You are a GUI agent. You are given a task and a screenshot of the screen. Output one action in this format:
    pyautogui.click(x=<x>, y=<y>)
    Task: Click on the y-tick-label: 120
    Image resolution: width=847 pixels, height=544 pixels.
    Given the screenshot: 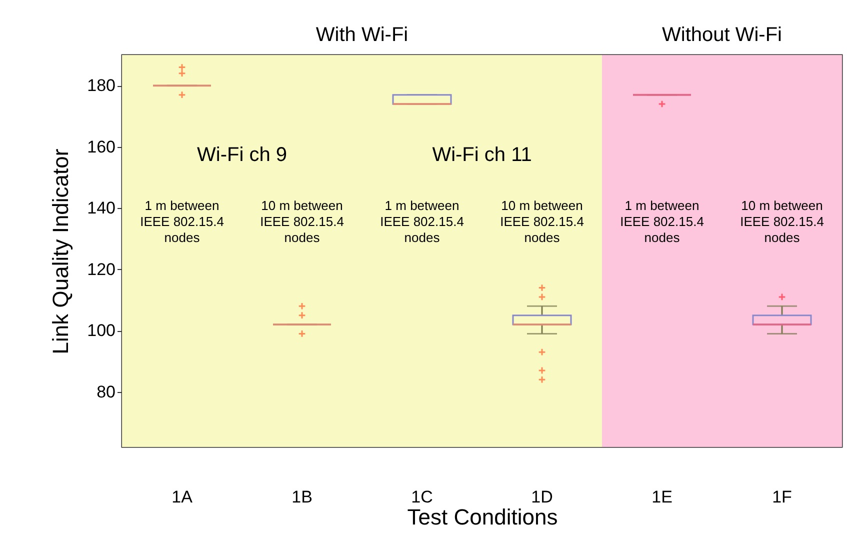 What is the action you would take?
    pyautogui.click(x=101, y=269)
    